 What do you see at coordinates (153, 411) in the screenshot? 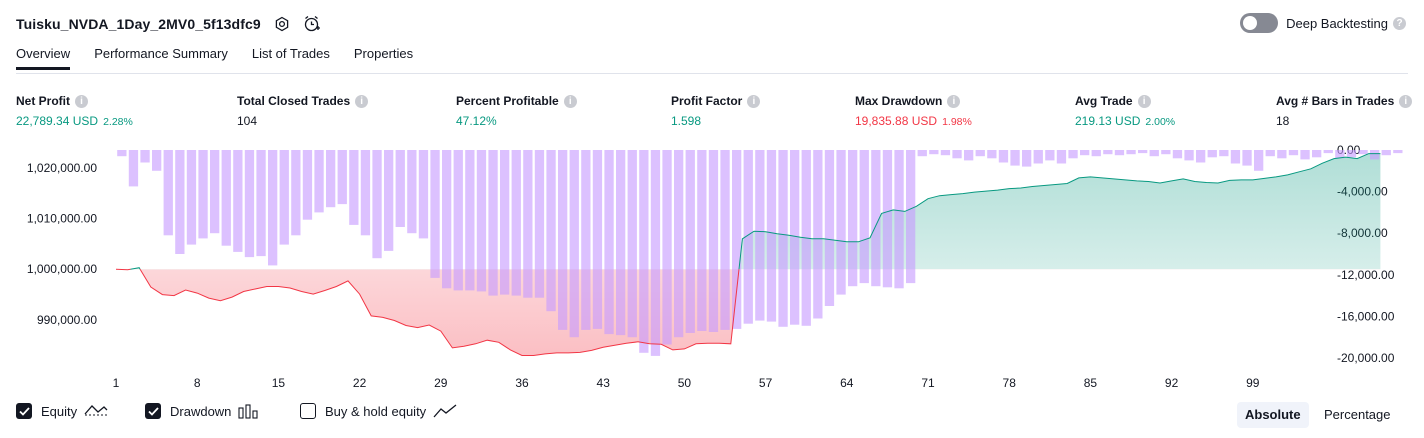
I see `drawdown-checkbox` at bounding box center [153, 411].